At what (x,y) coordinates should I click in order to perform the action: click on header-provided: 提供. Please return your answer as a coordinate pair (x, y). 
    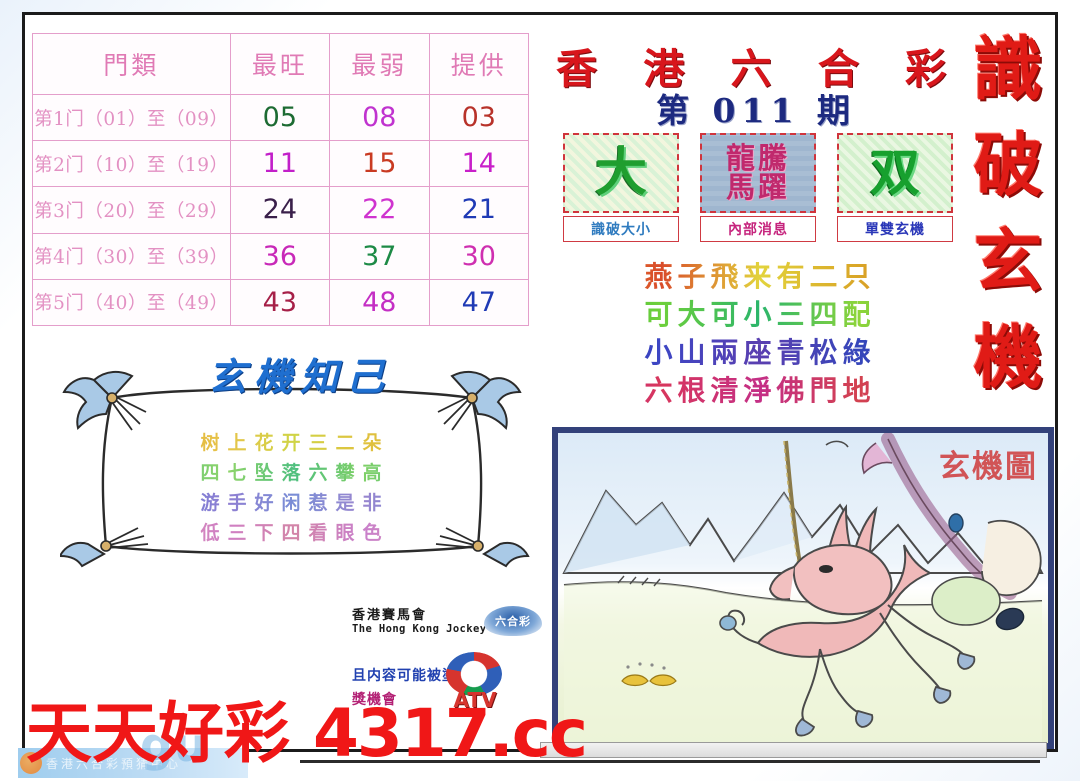
    Looking at the image, I should click on (478, 64).